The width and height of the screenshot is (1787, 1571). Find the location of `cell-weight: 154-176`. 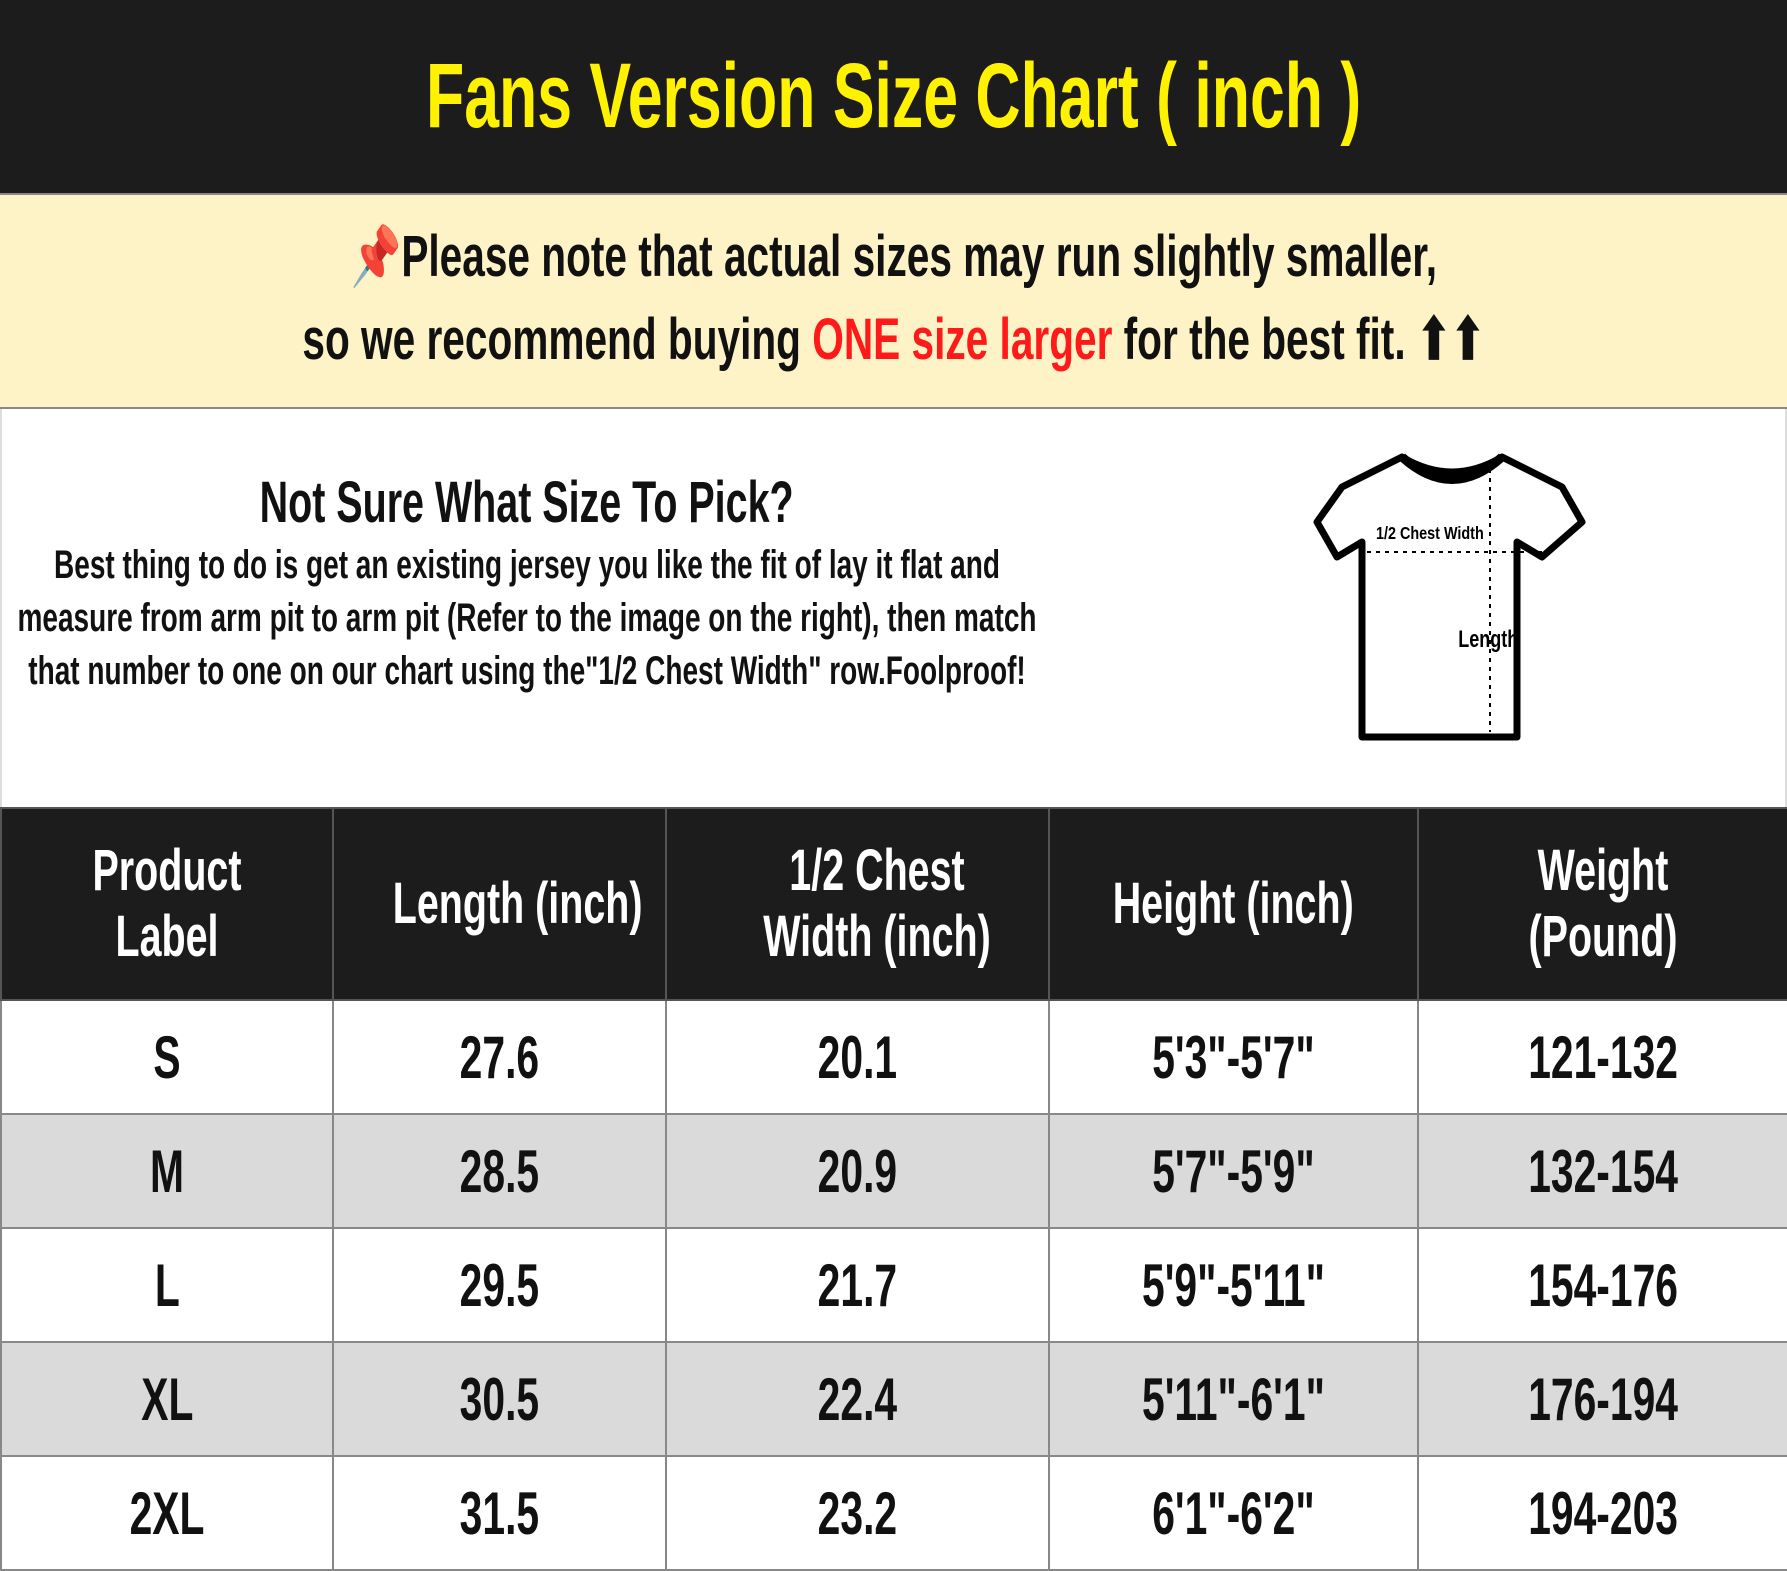

cell-weight: 154-176 is located at coordinates (1602, 1285).